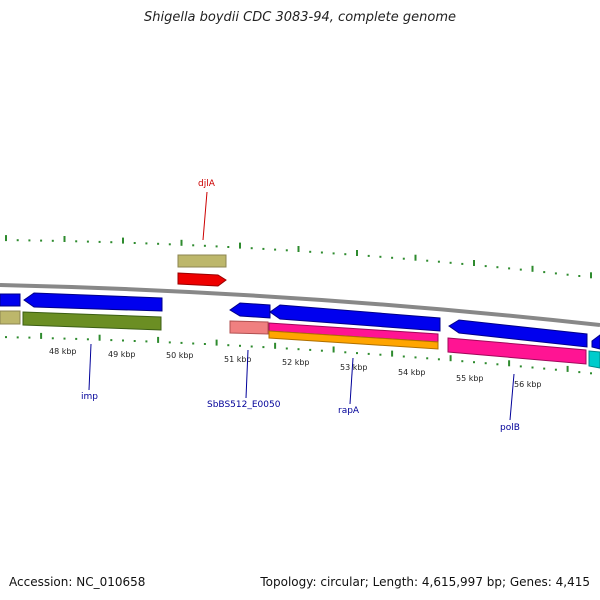 The width and height of the screenshot is (600, 600). Describe the element at coordinates (244, 405) in the screenshot. I see `gene-label-SbBS512_E0050: SbBS512_E0050` at that location.